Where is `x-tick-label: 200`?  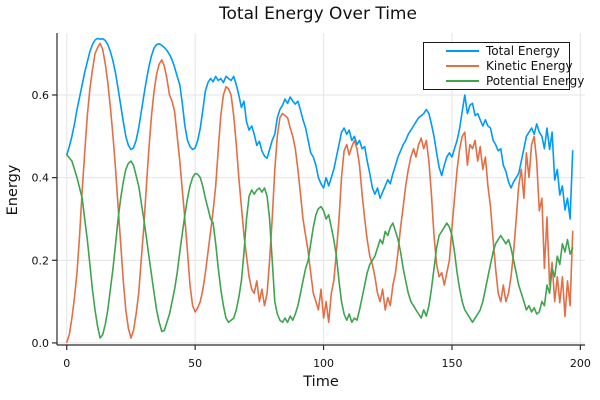 x-tick-label: 200 is located at coordinates (580, 363).